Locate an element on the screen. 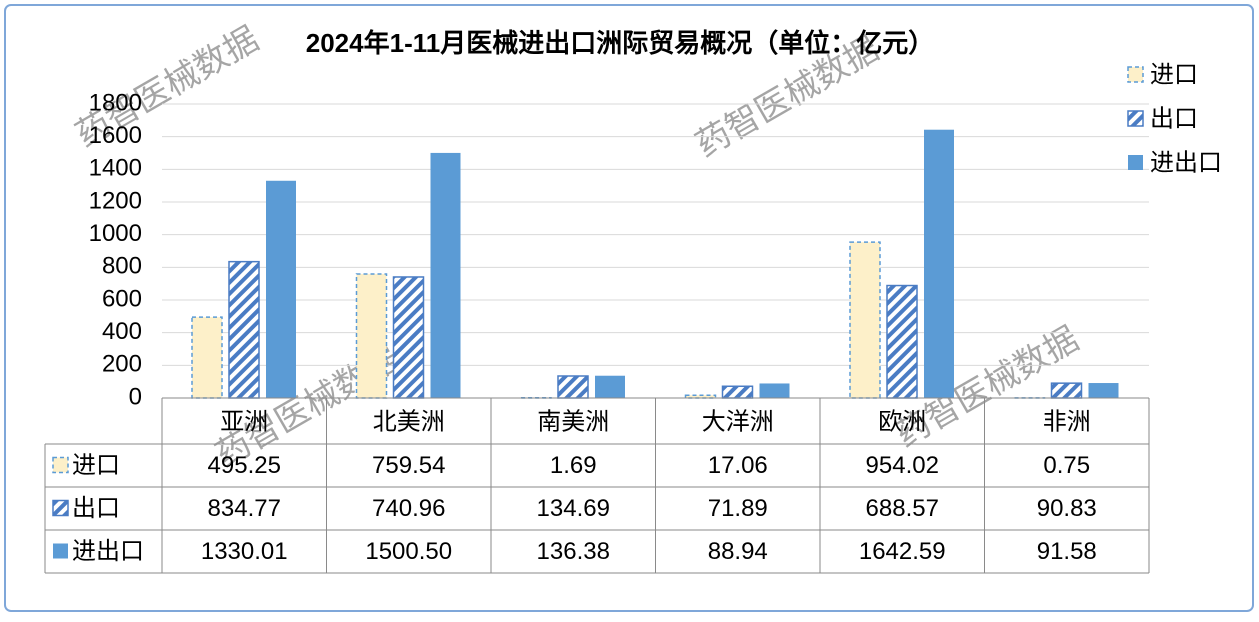  data-label: 759.54 is located at coordinates (408, 465).